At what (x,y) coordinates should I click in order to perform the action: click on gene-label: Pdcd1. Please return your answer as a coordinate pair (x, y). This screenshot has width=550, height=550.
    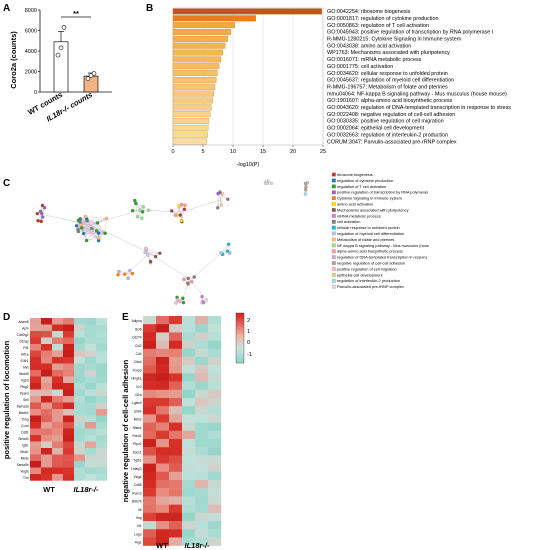
    Looking at the image, I should click on (136, 436).